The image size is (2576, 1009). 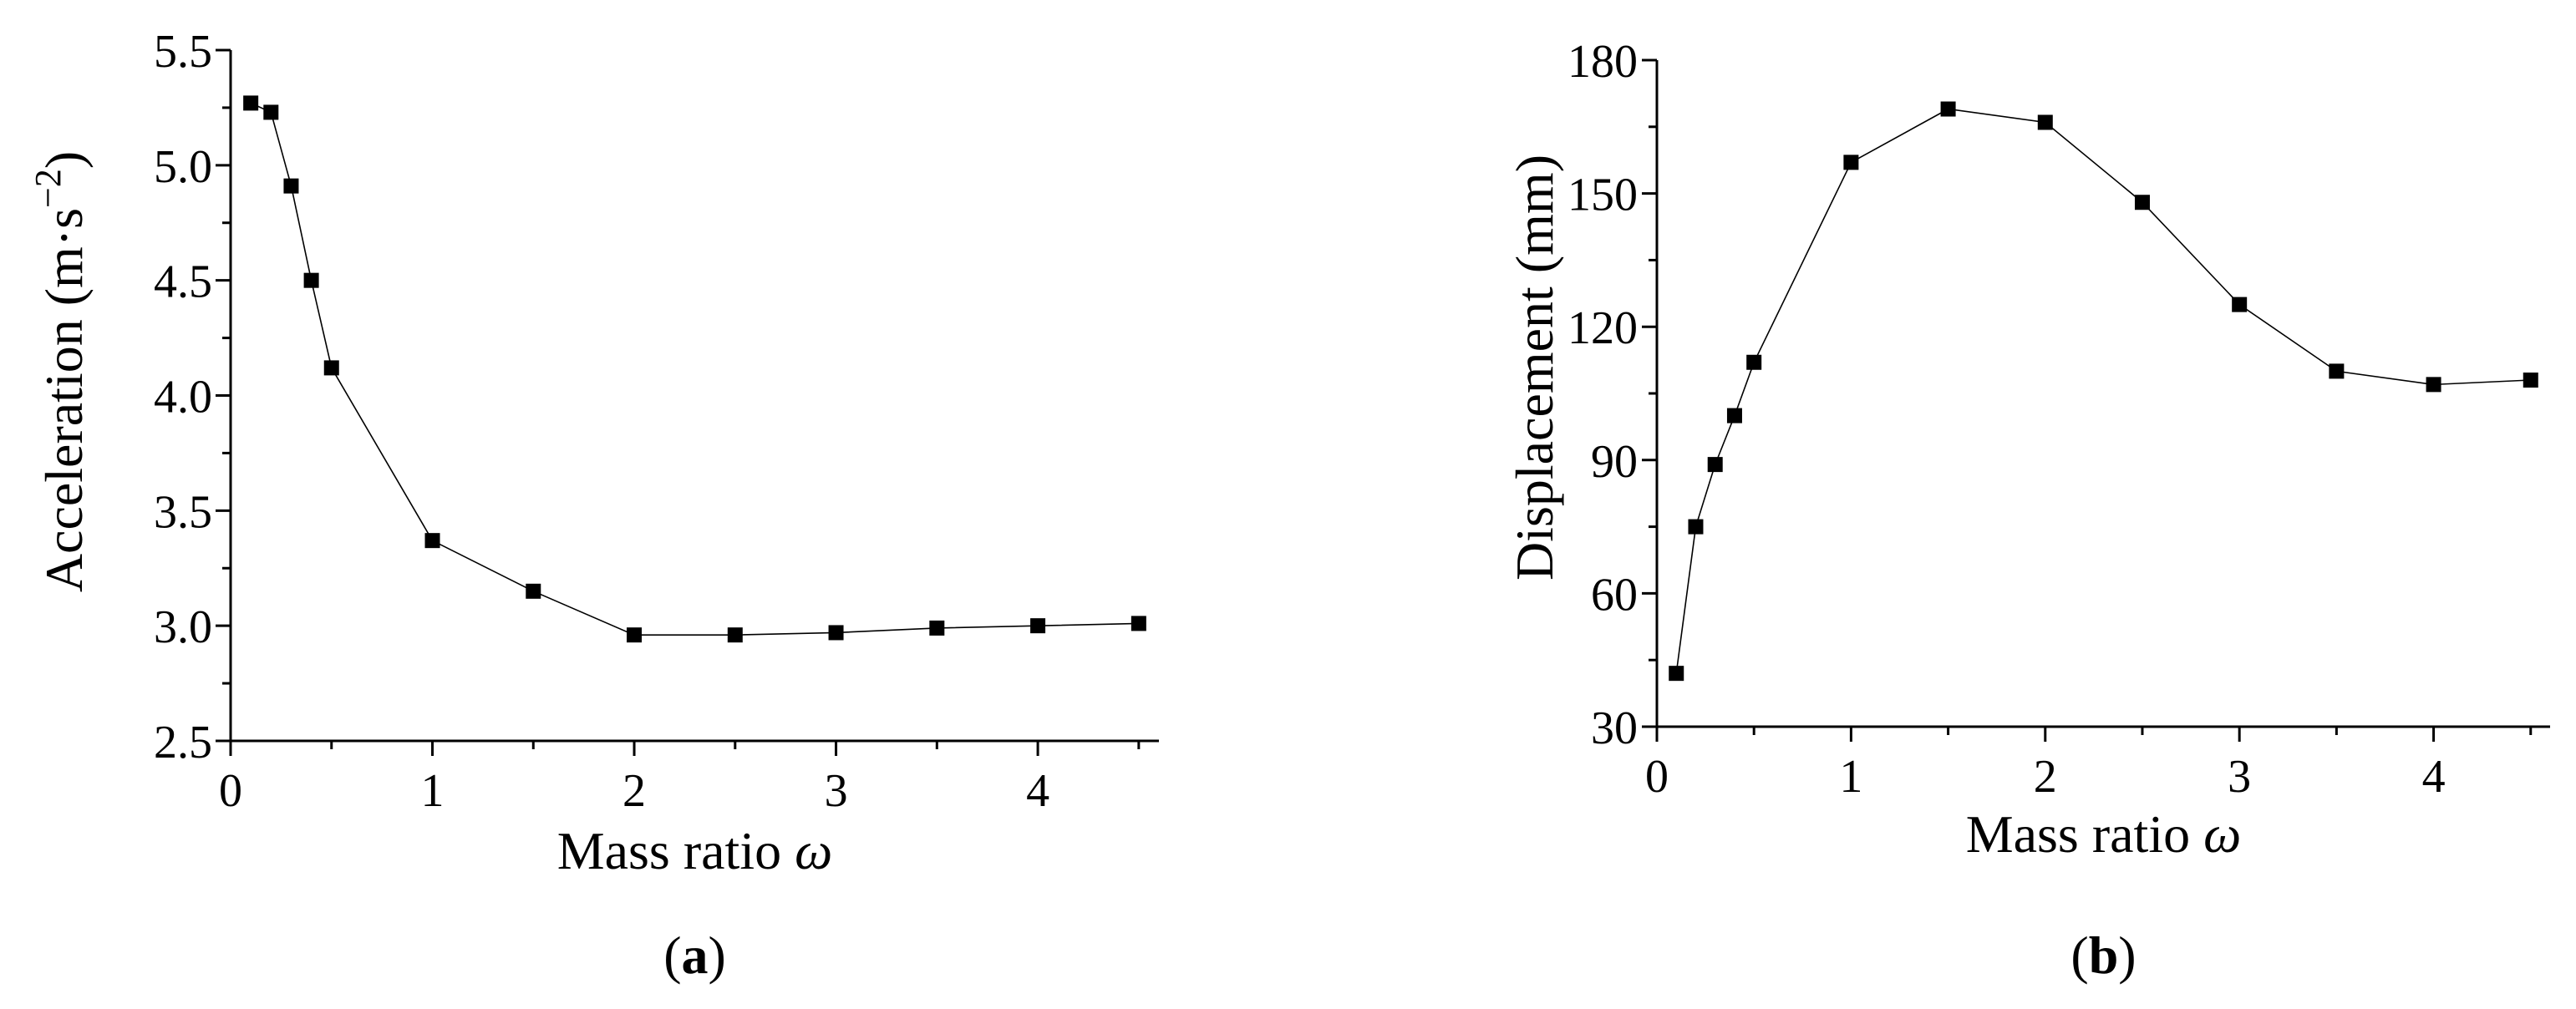 What do you see at coordinates (183, 52) in the screenshot?
I see `y-tick-label: 5.5` at bounding box center [183, 52].